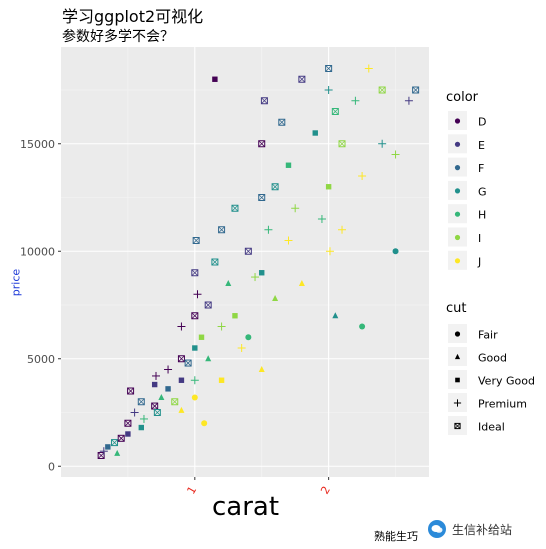  Describe the element at coordinates (479, 261) in the screenshot. I see `legend-label-color: J` at that location.